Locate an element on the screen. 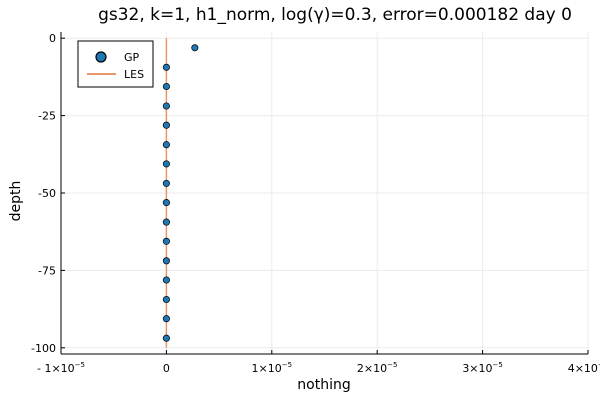 The height and width of the screenshot is (400, 600). x-tick-label: 2×10⁻⁵ is located at coordinates (377, 368).